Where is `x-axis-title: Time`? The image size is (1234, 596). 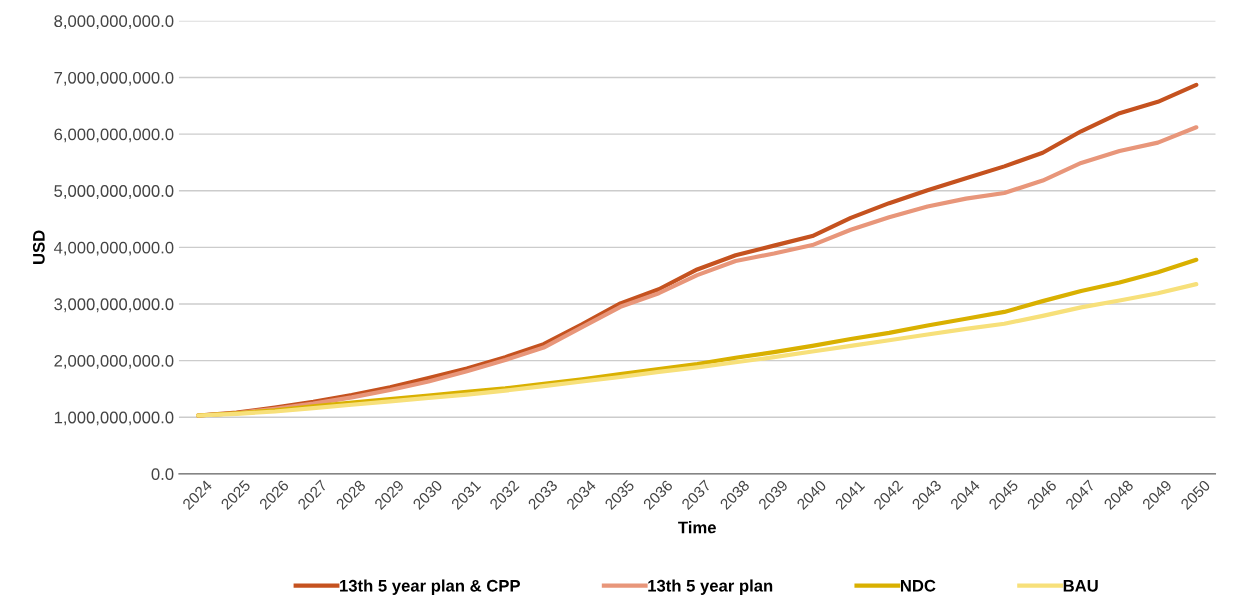
x-axis-title: Time is located at coordinates (697, 527).